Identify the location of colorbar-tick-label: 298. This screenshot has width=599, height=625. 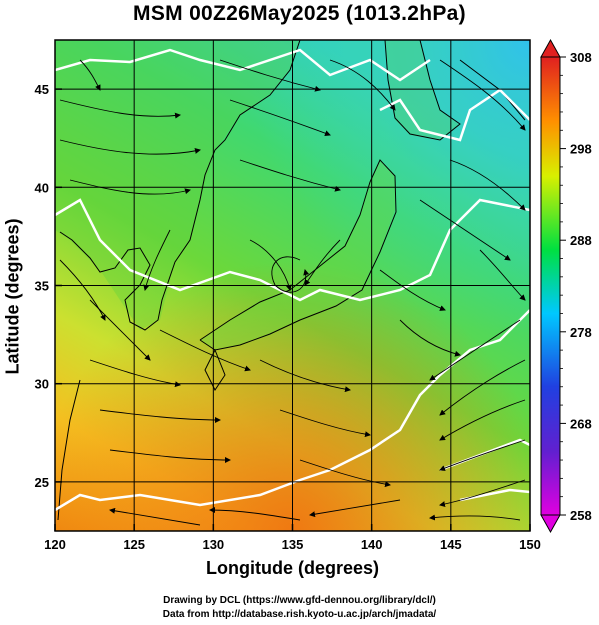
(581, 149).